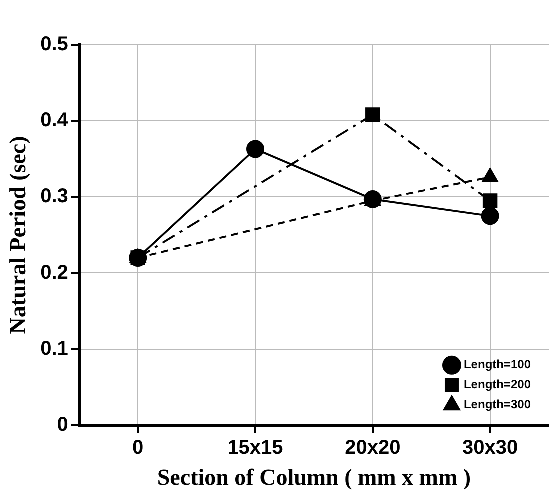  Describe the element at coordinates (498, 405) in the screenshot. I see `legend-label: Length=300` at that location.